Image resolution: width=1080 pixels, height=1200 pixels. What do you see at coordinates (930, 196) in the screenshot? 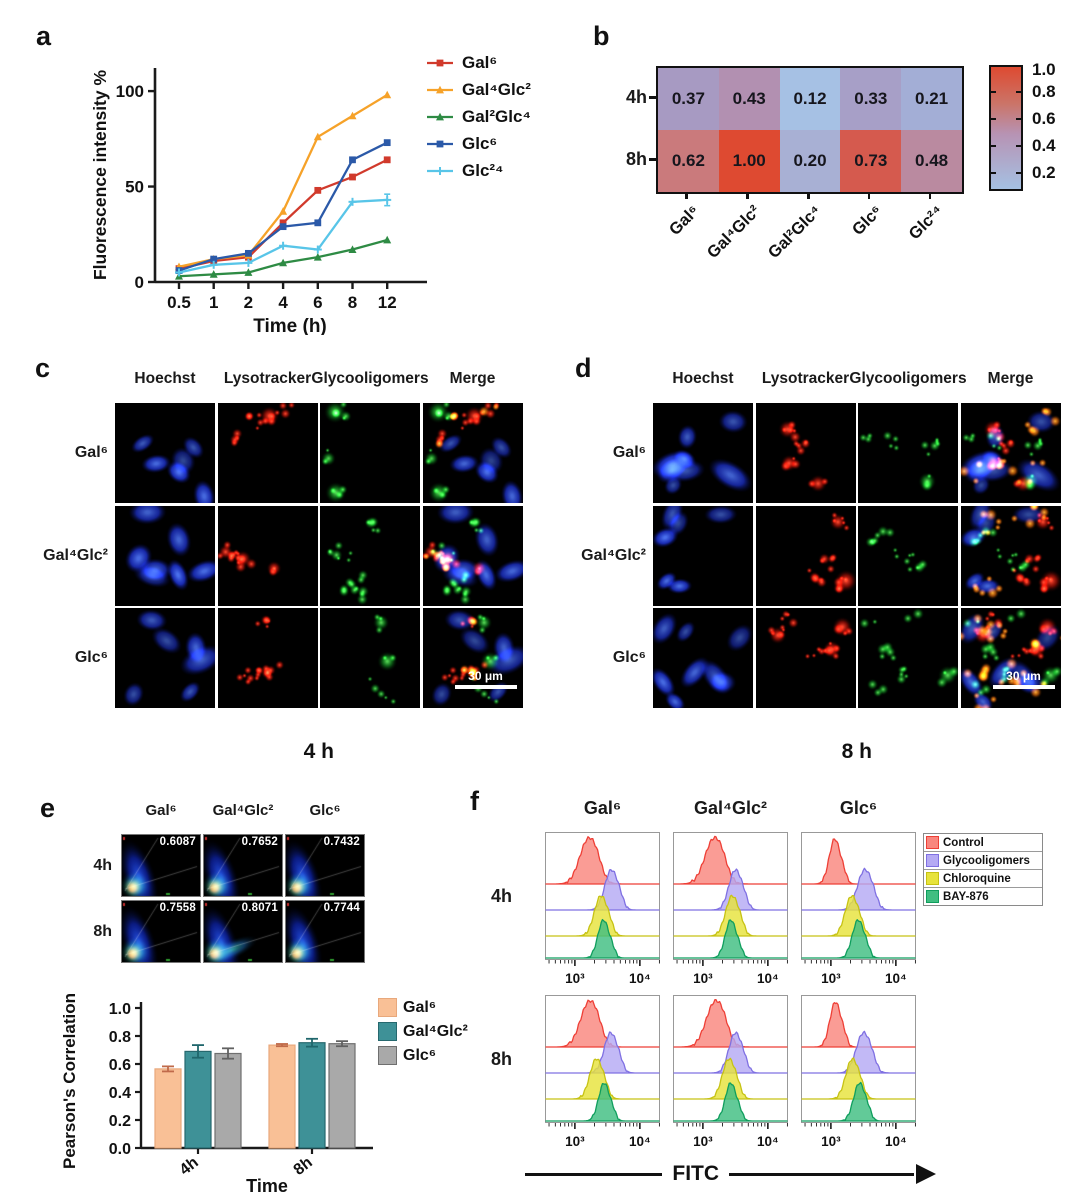
I see `heatmap-col-tick` at bounding box center [930, 196].